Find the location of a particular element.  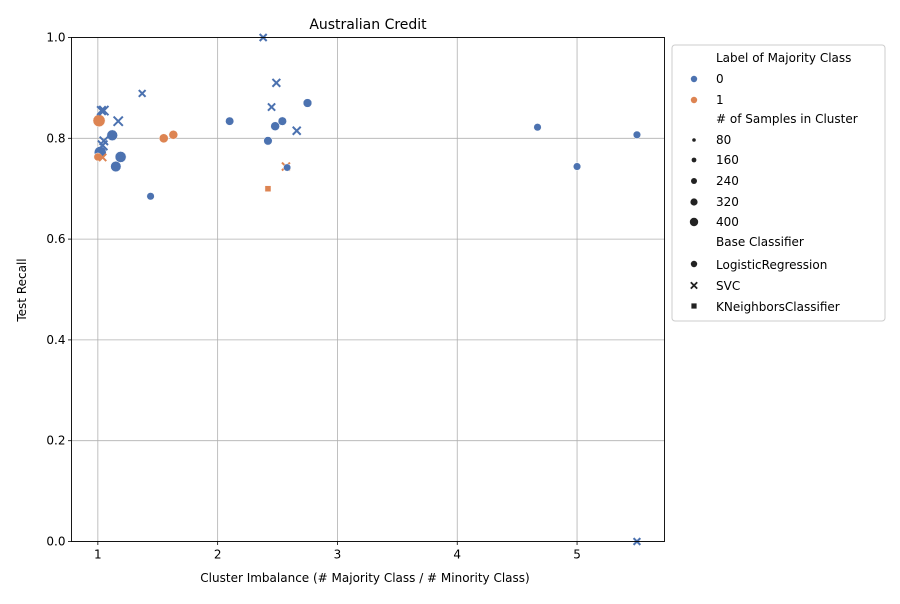

legend-hue-label-0: 0 is located at coordinates (720, 79).